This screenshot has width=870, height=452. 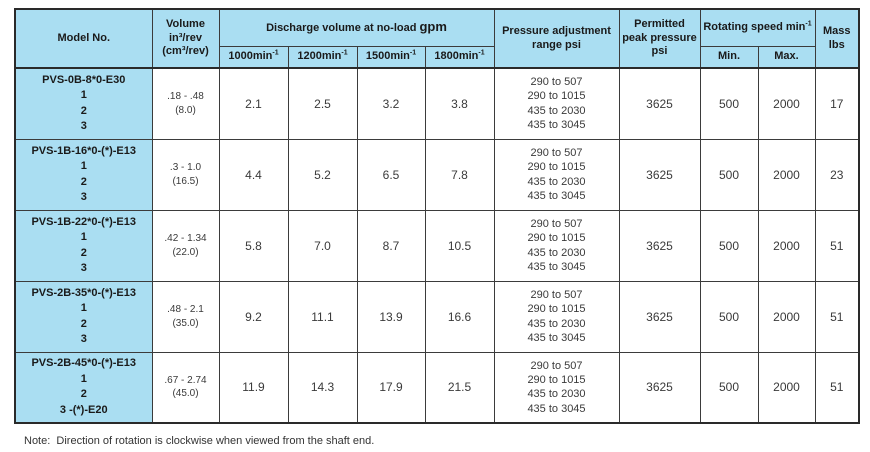 I want to click on cell-discharge-1500: 6.5, so click(x=391, y=174).